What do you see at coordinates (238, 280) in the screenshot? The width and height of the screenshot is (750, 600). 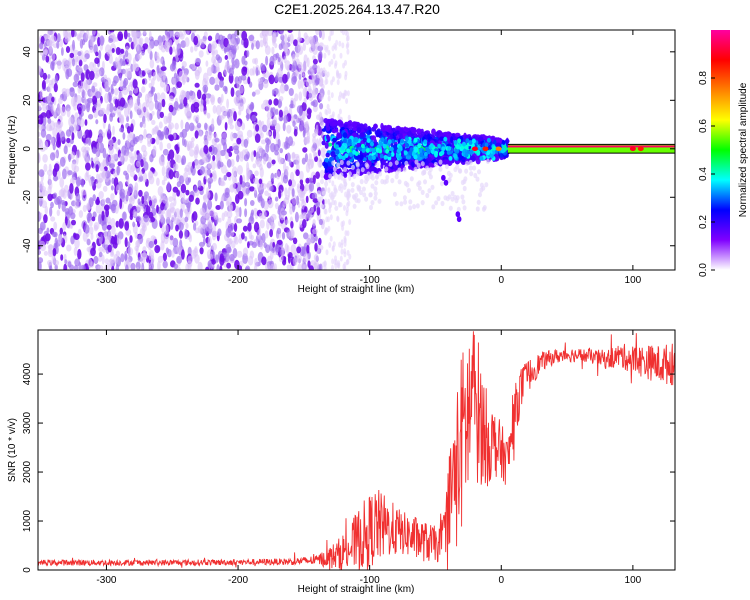 I see `x-tick-label: -200` at bounding box center [238, 280].